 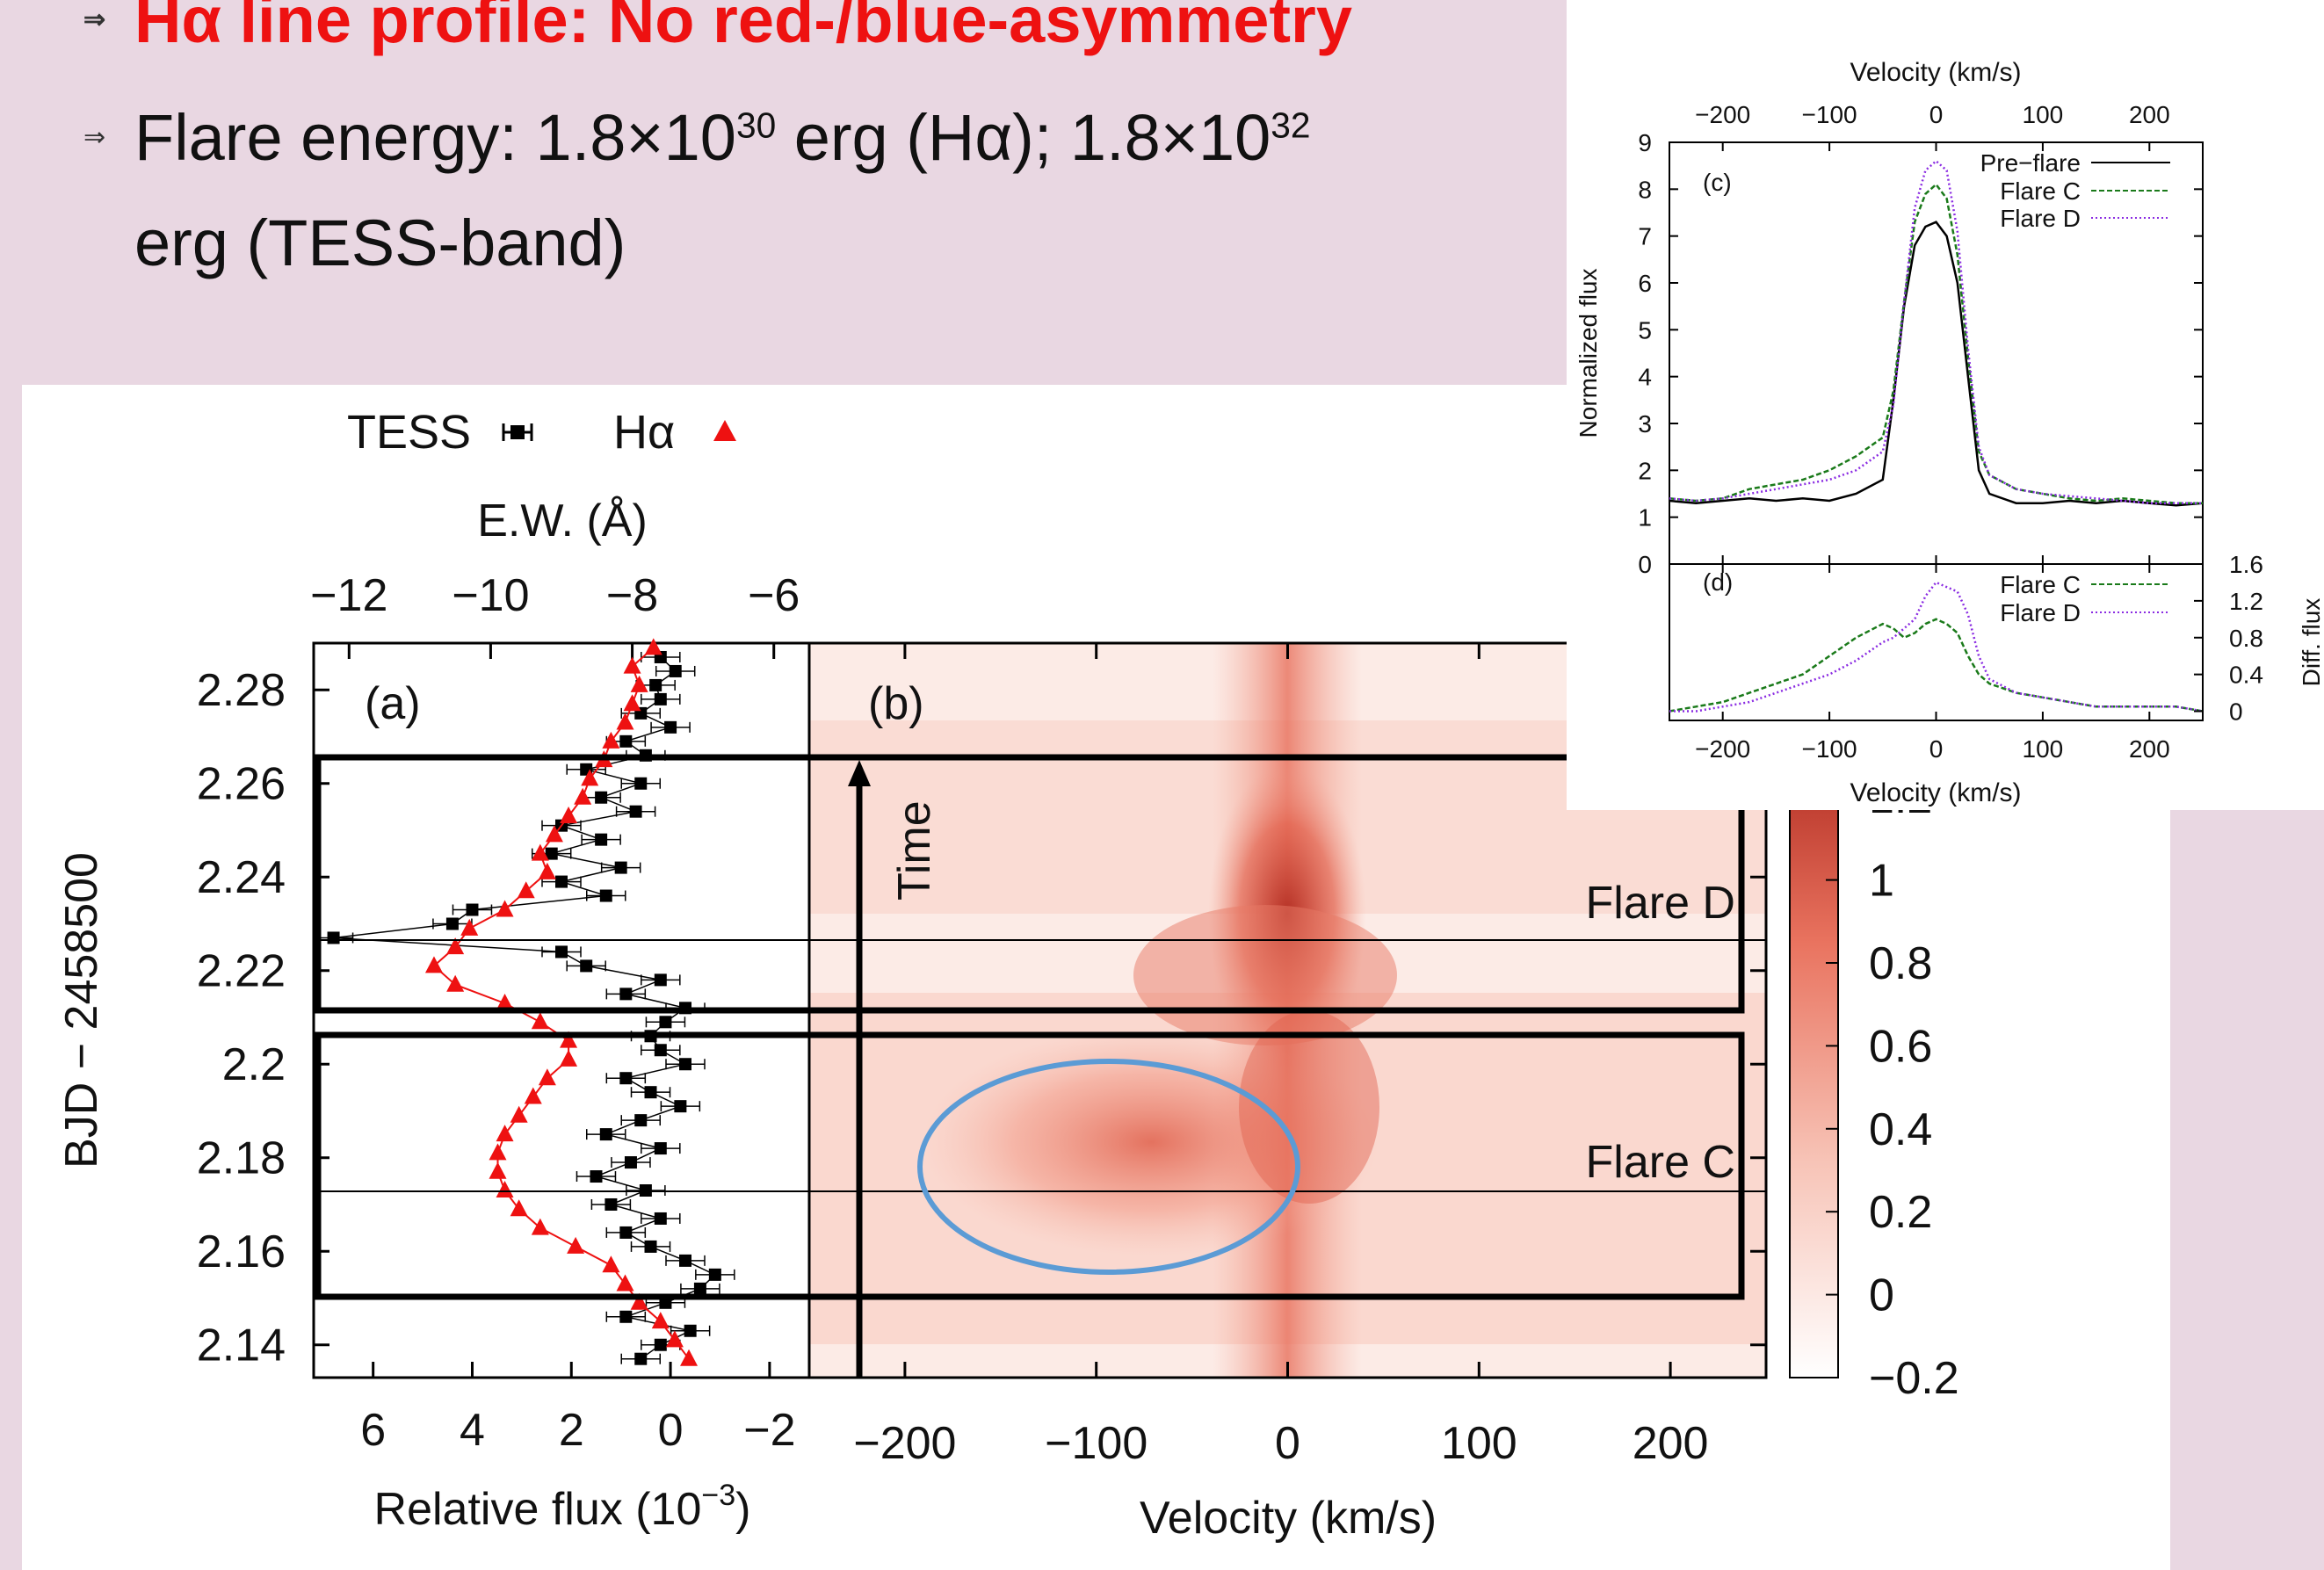 What do you see at coordinates (2040, 191) in the screenshot?
I see `legend-flare-c-label: Flare C` at bounding box center [2040, 191].